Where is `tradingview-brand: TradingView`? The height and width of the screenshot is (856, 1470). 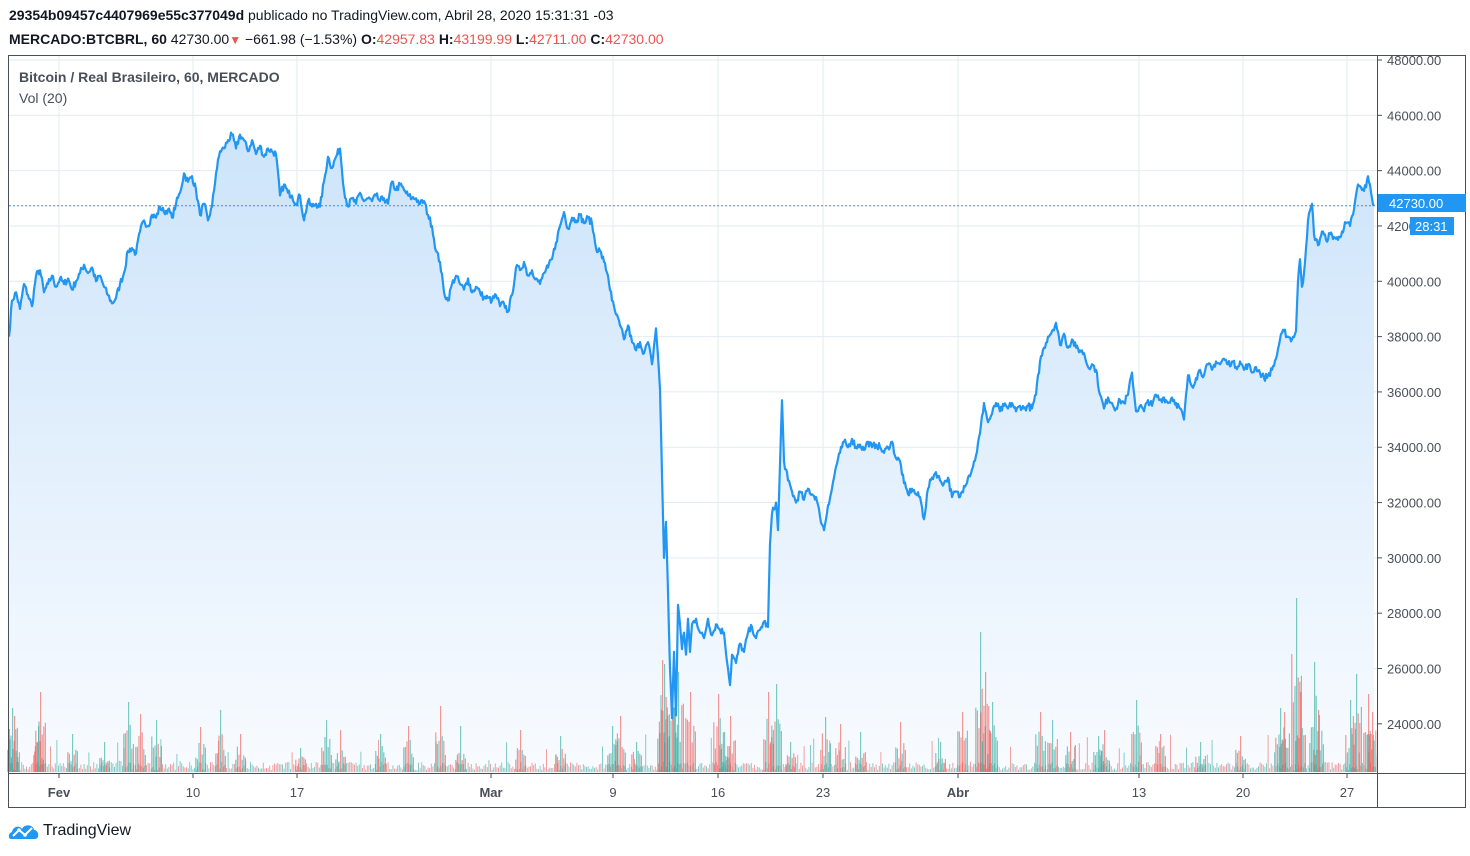 tradingview-brand: TradingView is located at coordinates (69, 831).